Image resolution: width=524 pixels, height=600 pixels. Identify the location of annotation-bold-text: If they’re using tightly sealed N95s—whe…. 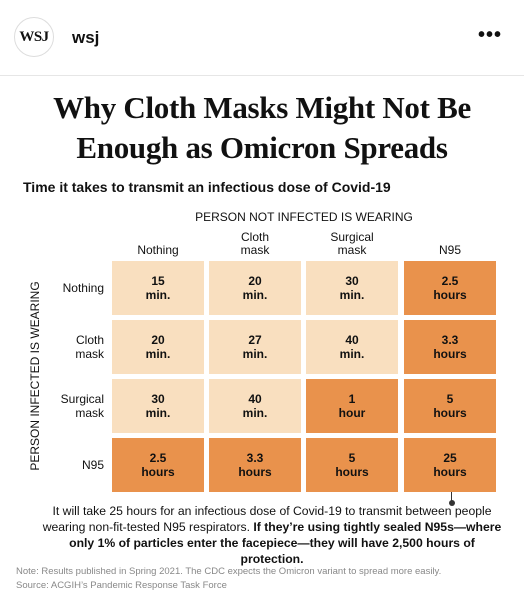
(285, 543).